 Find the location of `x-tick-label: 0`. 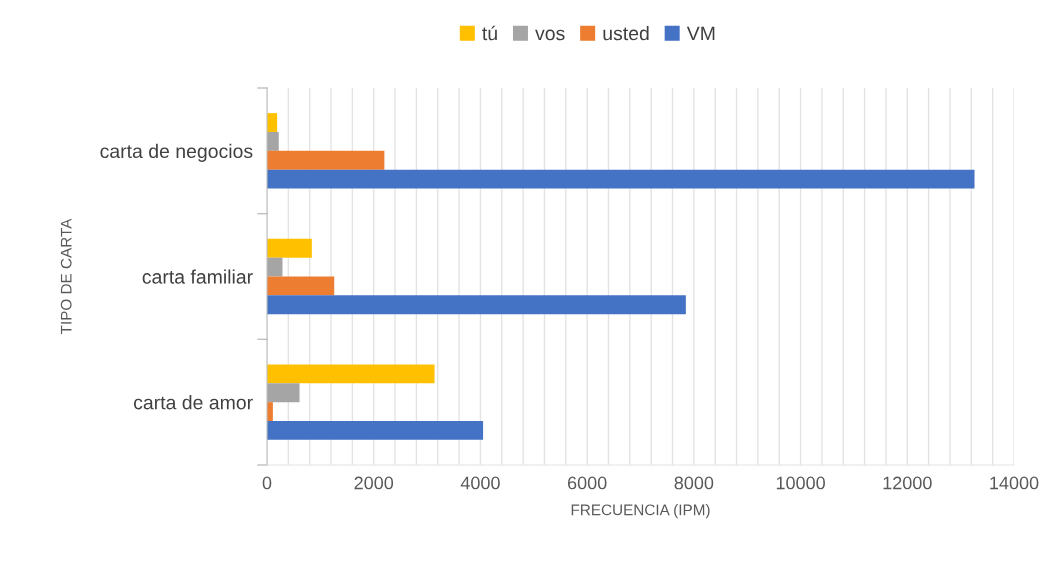

x-tick-label: 0 is located at coordinates (267, 483).